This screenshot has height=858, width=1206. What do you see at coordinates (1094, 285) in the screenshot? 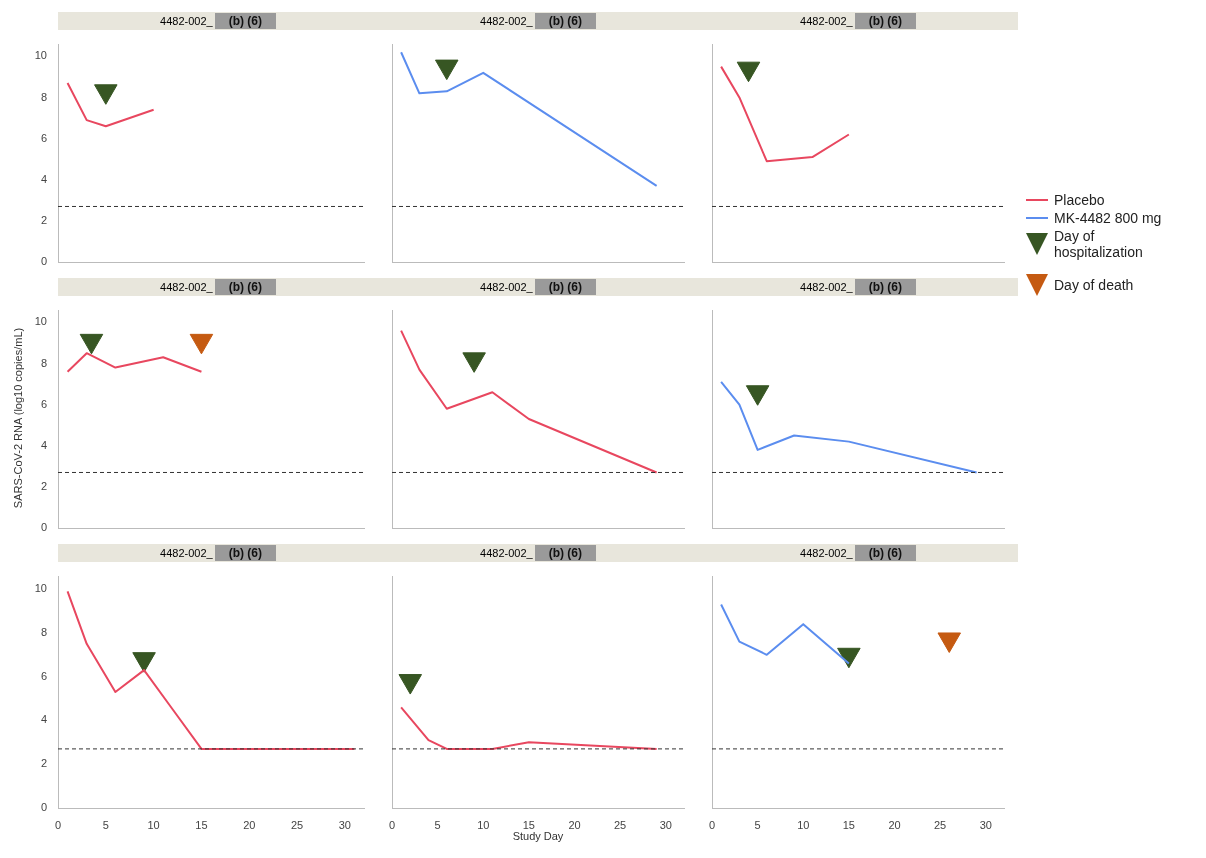
I see `legend-label: Day of death` at bounding box center [1094, 285].